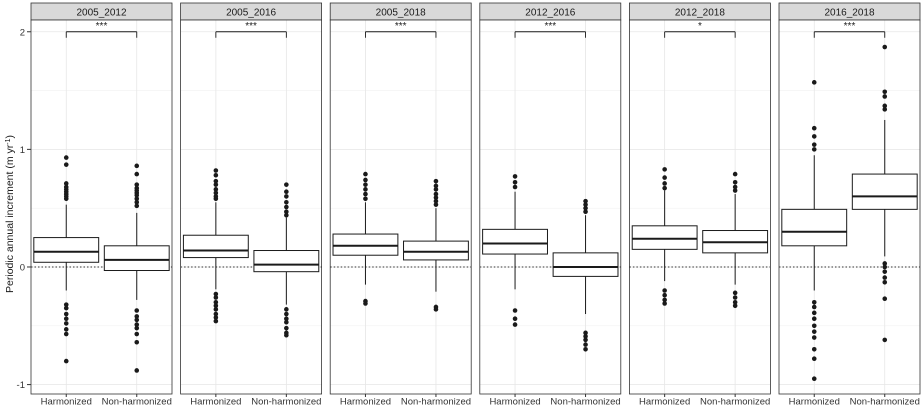  Describe the element at coordinates (550, 13) in the screenshot. I see `facet-strip-label: 2012_2016` at that location.